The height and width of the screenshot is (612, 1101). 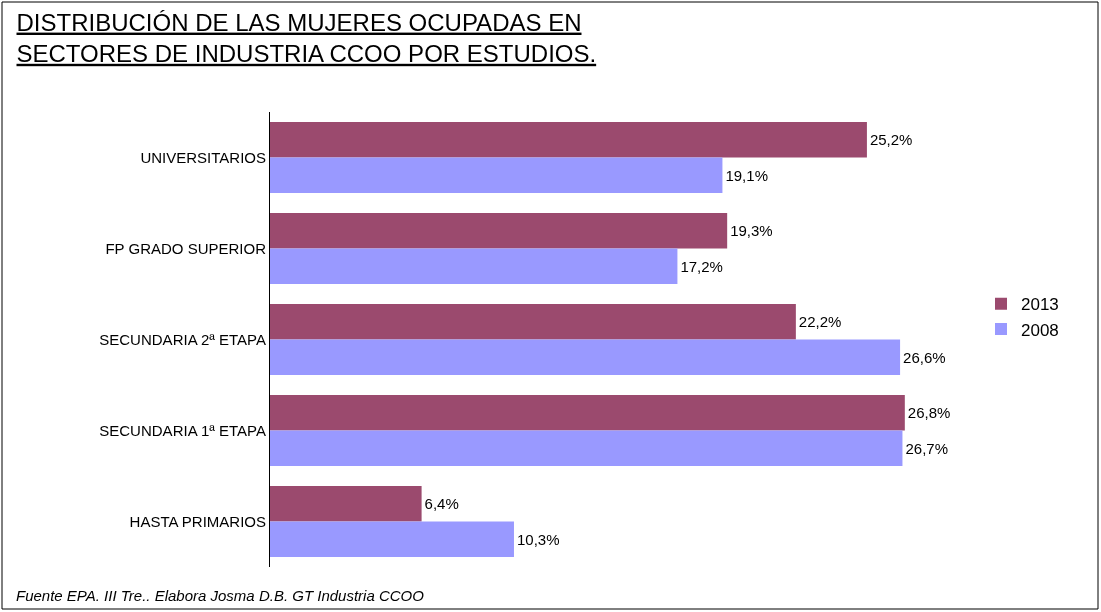 What do you see at coordinates (820, 322) in the screenshot?
I see `data-label: 22,2%` at bounding box center [820, 322].